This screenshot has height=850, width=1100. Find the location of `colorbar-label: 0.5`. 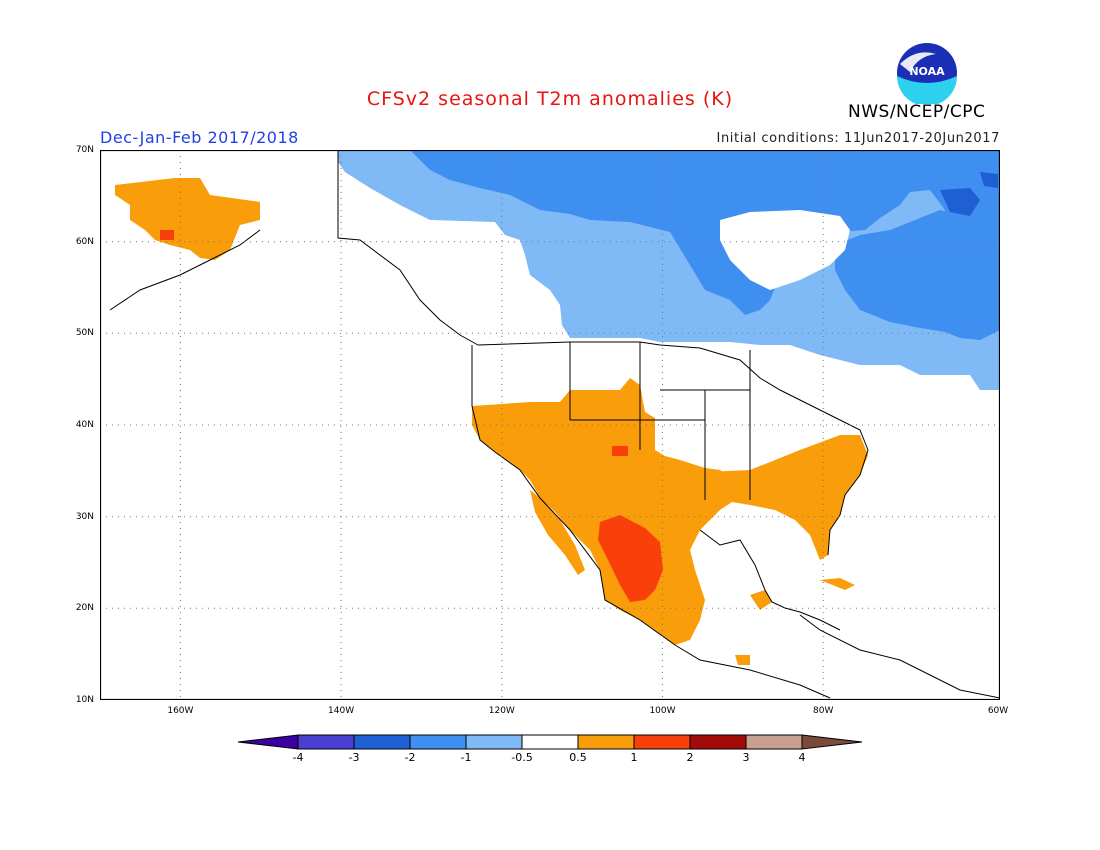

colorbar-label: 0.5 is located at coordinates (578, 757).